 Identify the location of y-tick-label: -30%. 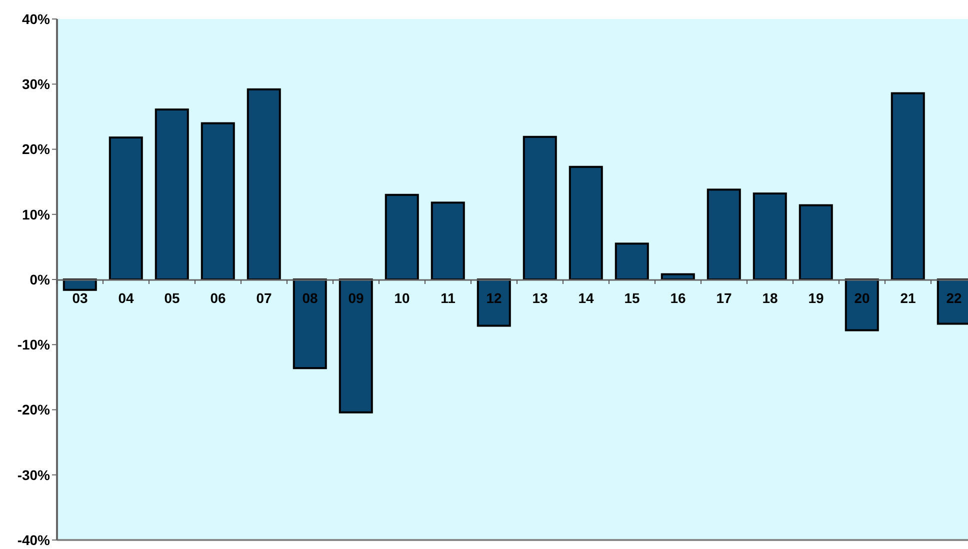
(34, 474).